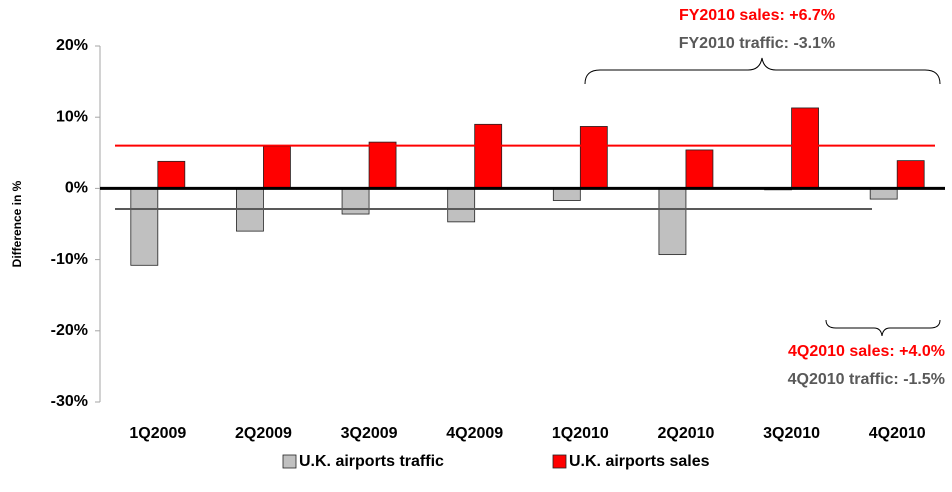  What do you see at coordinates (866, 351) in the screenshot?
I see `annotation: 4Q2010 sales: +4.0%` at bounding box center [866, 351].